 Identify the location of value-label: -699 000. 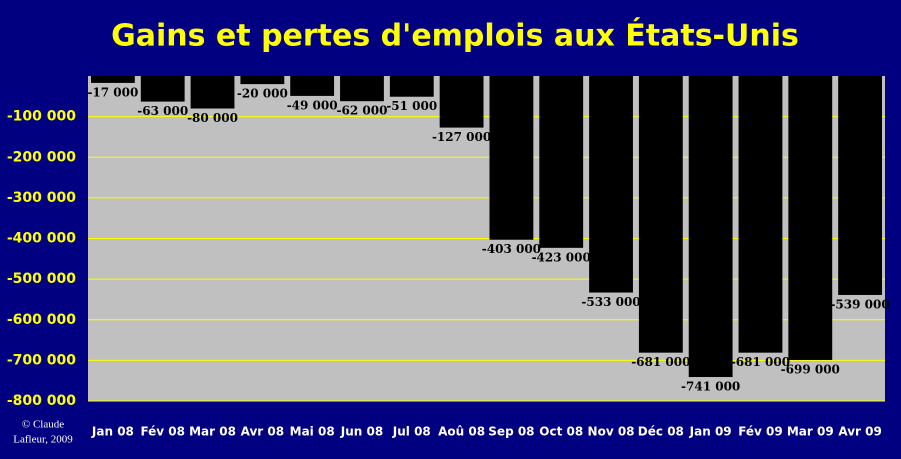
(810, 369).